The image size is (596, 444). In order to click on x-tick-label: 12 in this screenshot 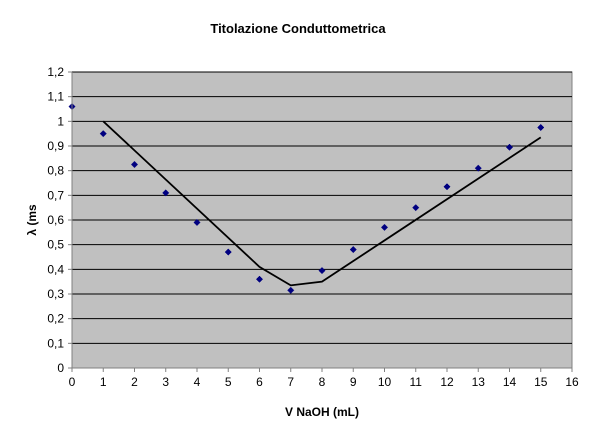, I will do `click(447, 382)`.